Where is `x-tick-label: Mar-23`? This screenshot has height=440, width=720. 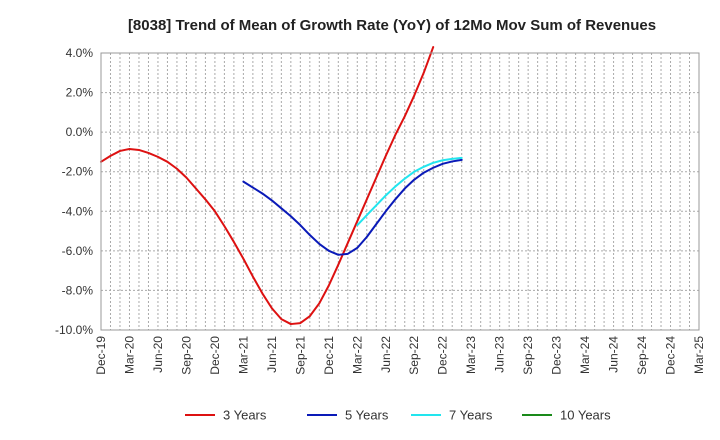
x-tick-label: Mar-23 is located at coordinates (471, 355).